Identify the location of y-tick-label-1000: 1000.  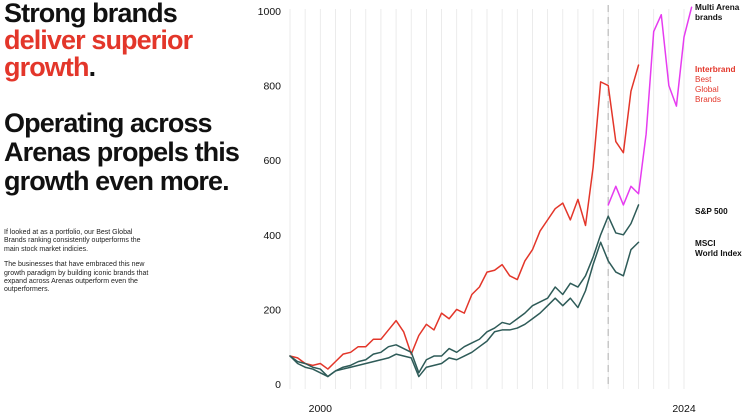
(270, 12).